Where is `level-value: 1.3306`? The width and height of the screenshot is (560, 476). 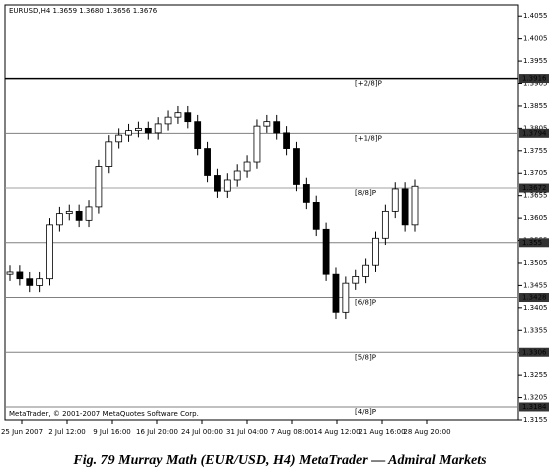
level-value: 1.3306 is located at coordinates (534, 352).